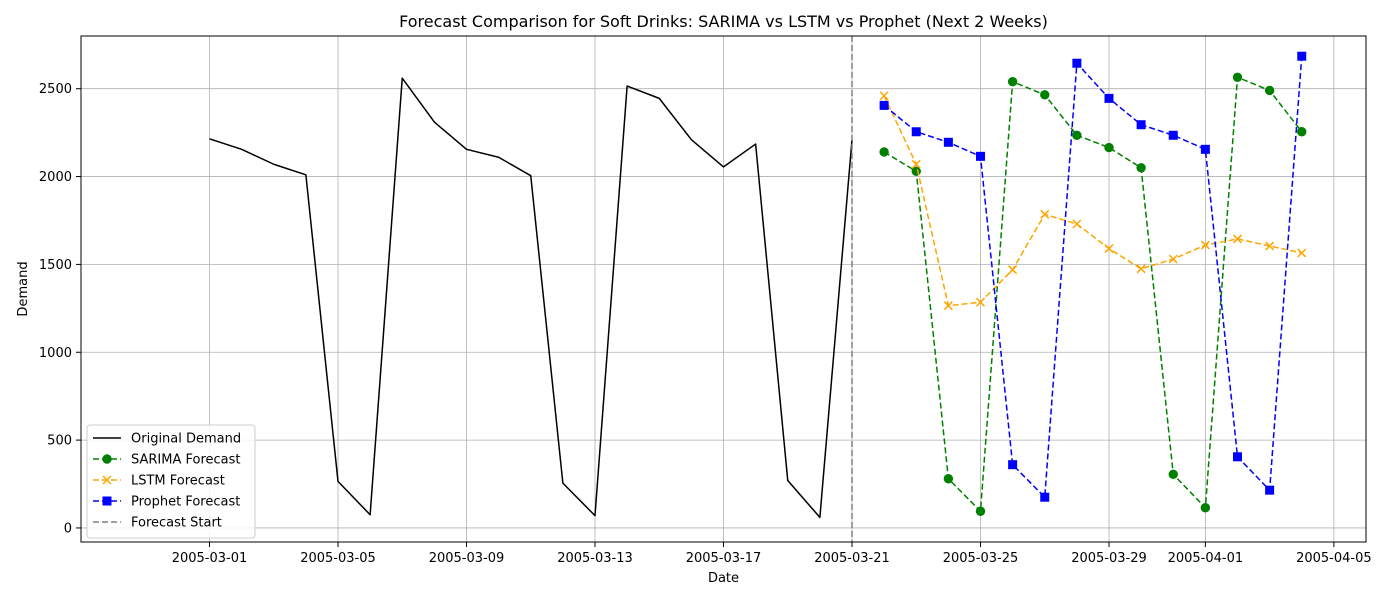 Image resolution: width=1400 pixels, height=600 pixels. I want to click on x-tick-label: 2005-03-29, so click(1109, 558).